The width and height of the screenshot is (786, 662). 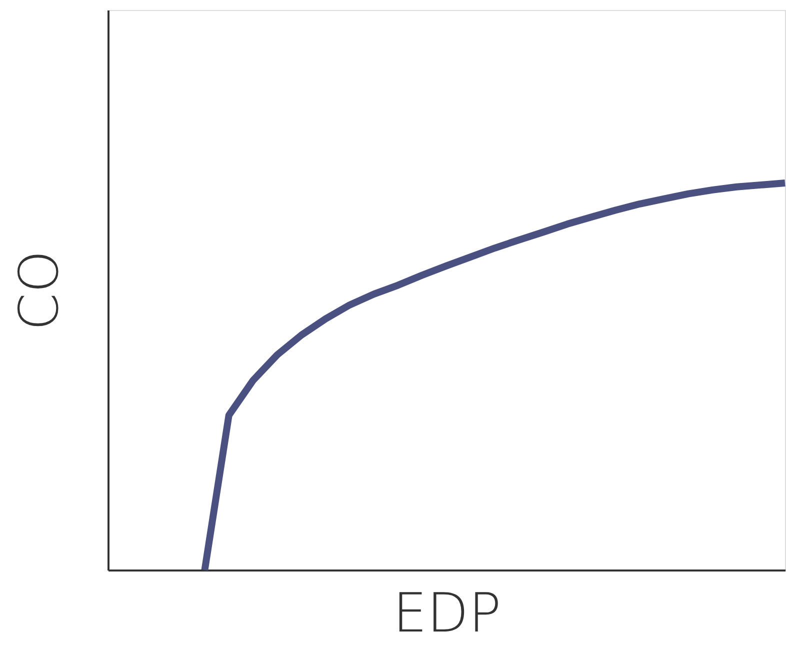 What do you see at coordinates (39, 290) in the screenshot?
I see `y-axis-title: CO` at bounding box center [39, 290].